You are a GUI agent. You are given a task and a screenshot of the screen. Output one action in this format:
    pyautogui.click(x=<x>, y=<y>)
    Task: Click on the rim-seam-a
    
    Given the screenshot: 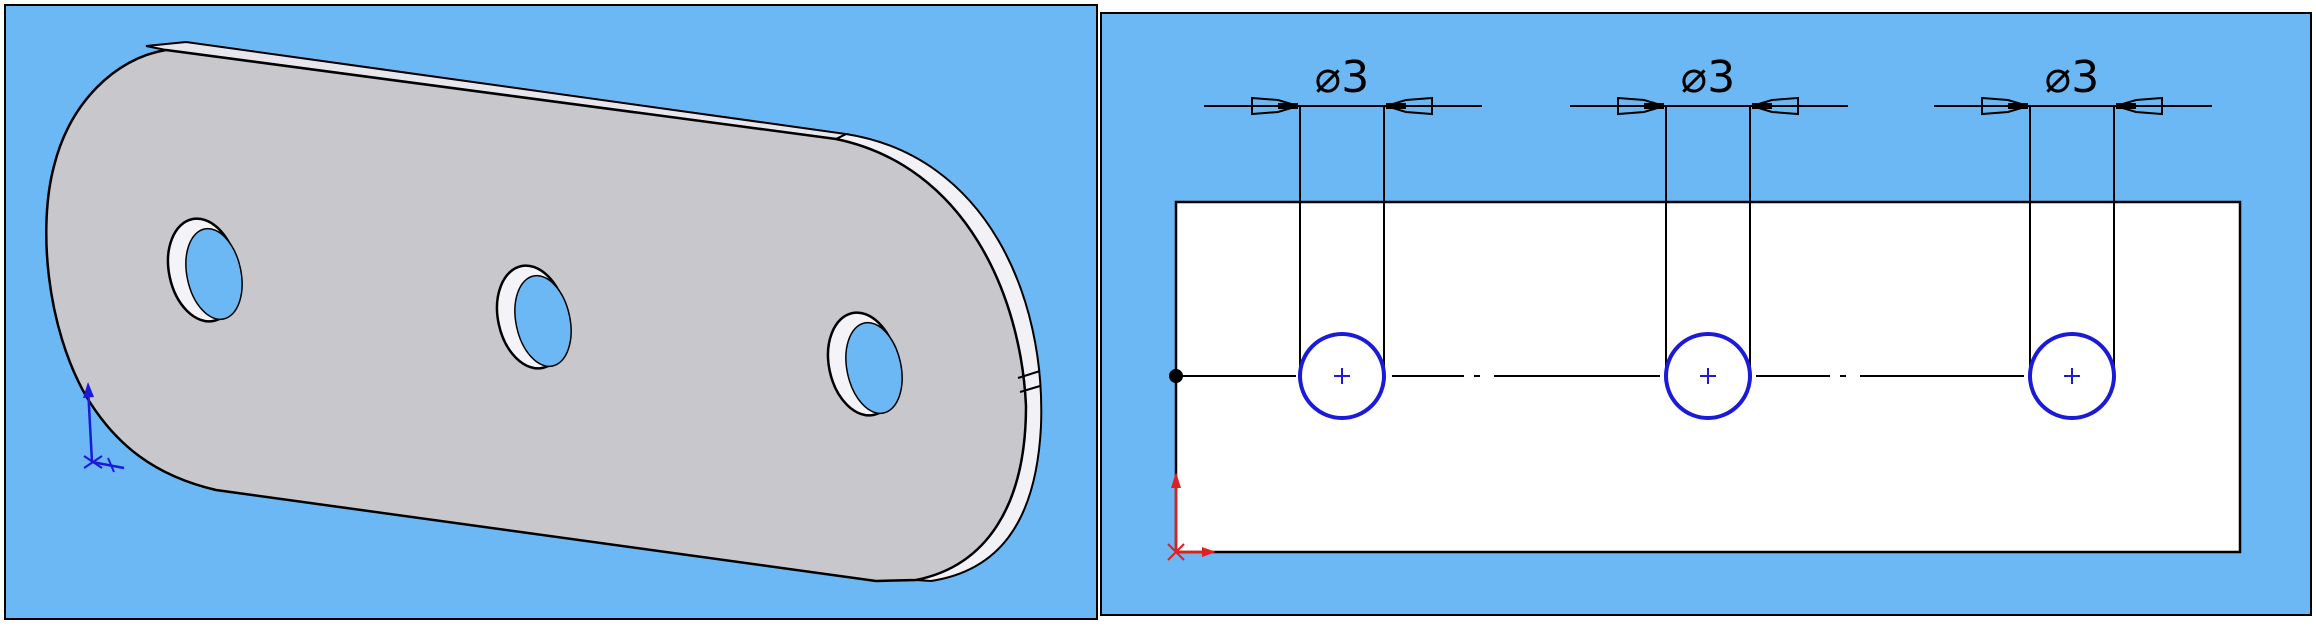 What is the action you would take?
    pyautogui.click(x=1029, y=374)
    